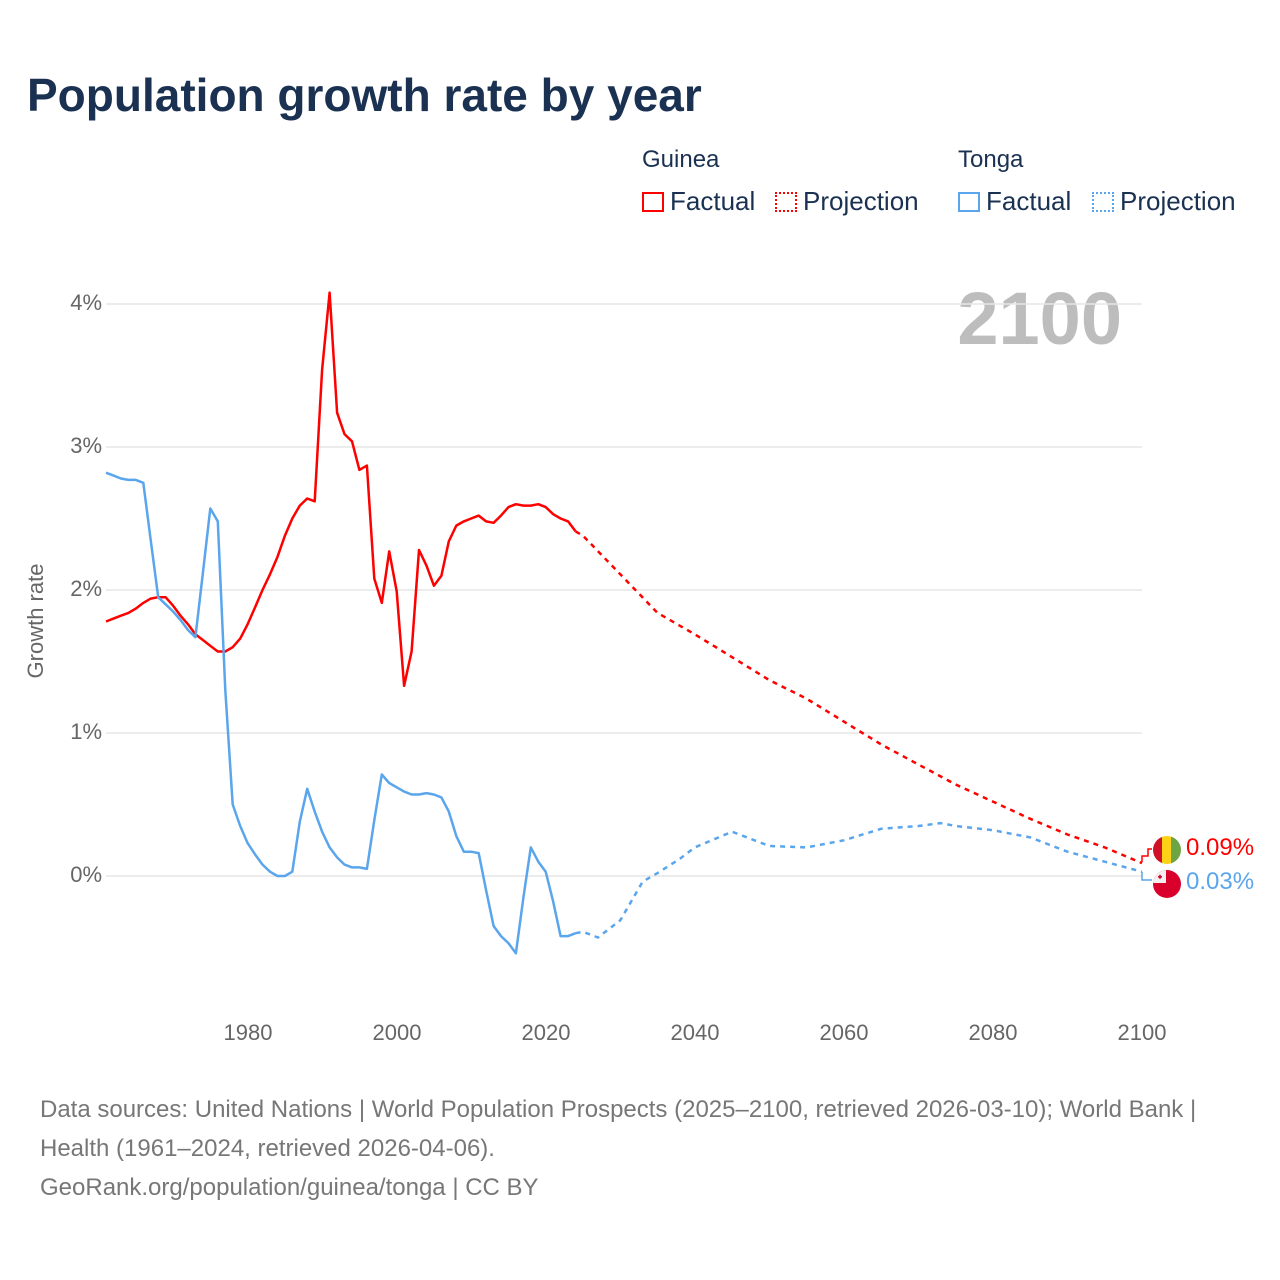  Describe the element at coordinates (341, 489) in the screenshot. I see `series-line-guinea-factual` at that location.